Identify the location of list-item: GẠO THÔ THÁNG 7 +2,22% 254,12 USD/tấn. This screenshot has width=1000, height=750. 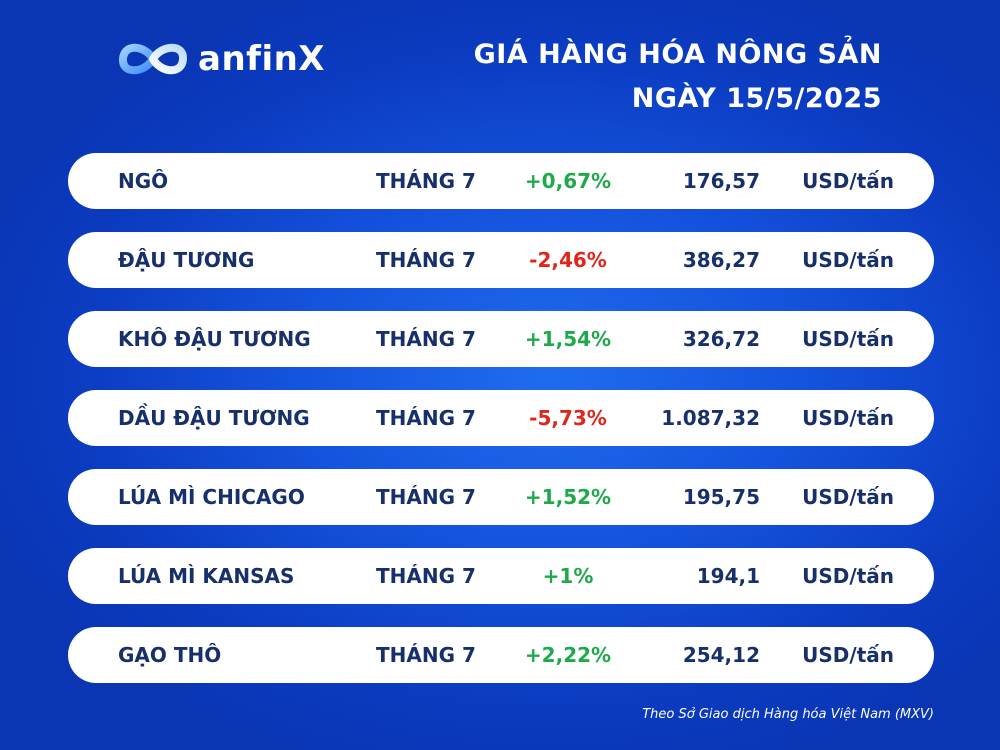
(501, 655).